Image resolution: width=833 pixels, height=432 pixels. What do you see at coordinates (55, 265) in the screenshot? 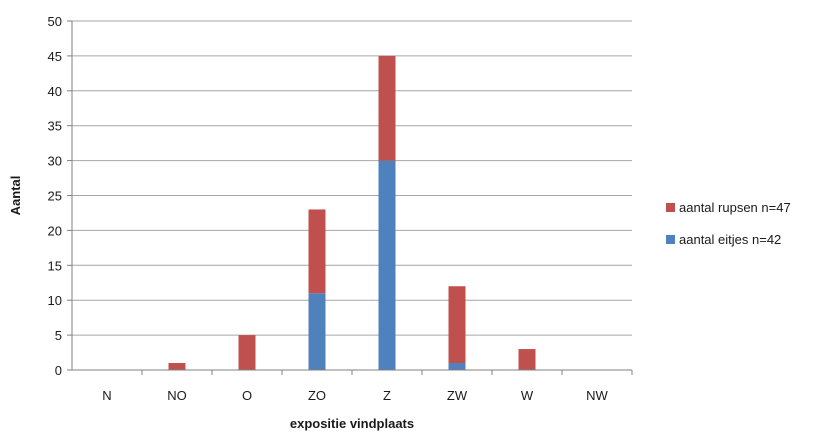
I see `y-tick-label: 15` at bounding box center [55, 265].